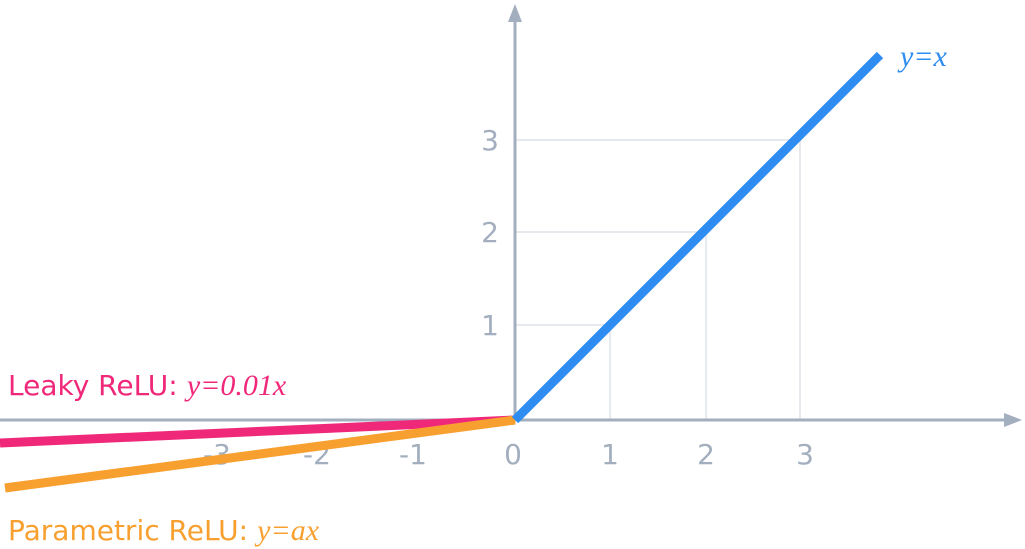 This screenshot has height=549, width=1025. I want to click on y-arrow, so click(515, 13).